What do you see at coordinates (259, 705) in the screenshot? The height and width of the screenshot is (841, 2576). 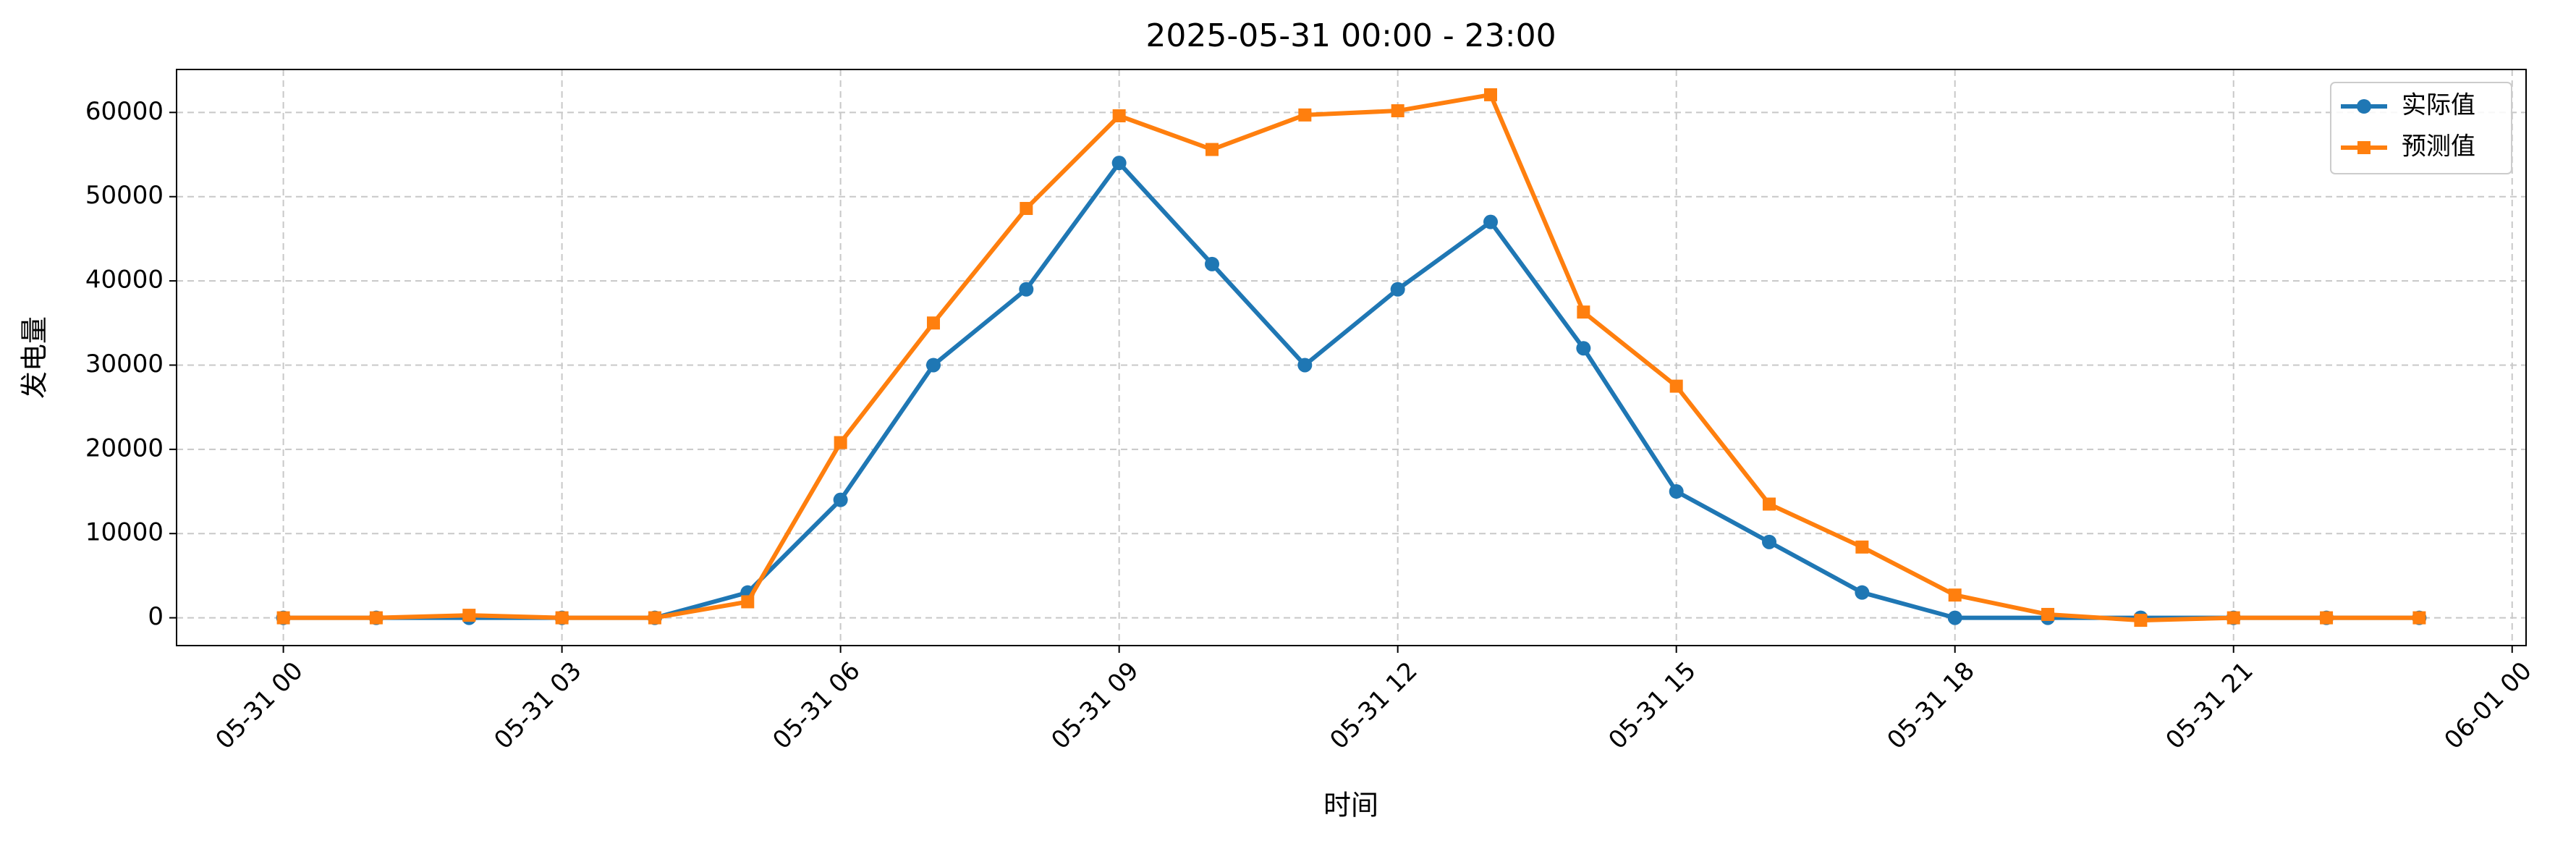 I see `x-tick-label: 05-31 00` at bounding box center [259, 705].